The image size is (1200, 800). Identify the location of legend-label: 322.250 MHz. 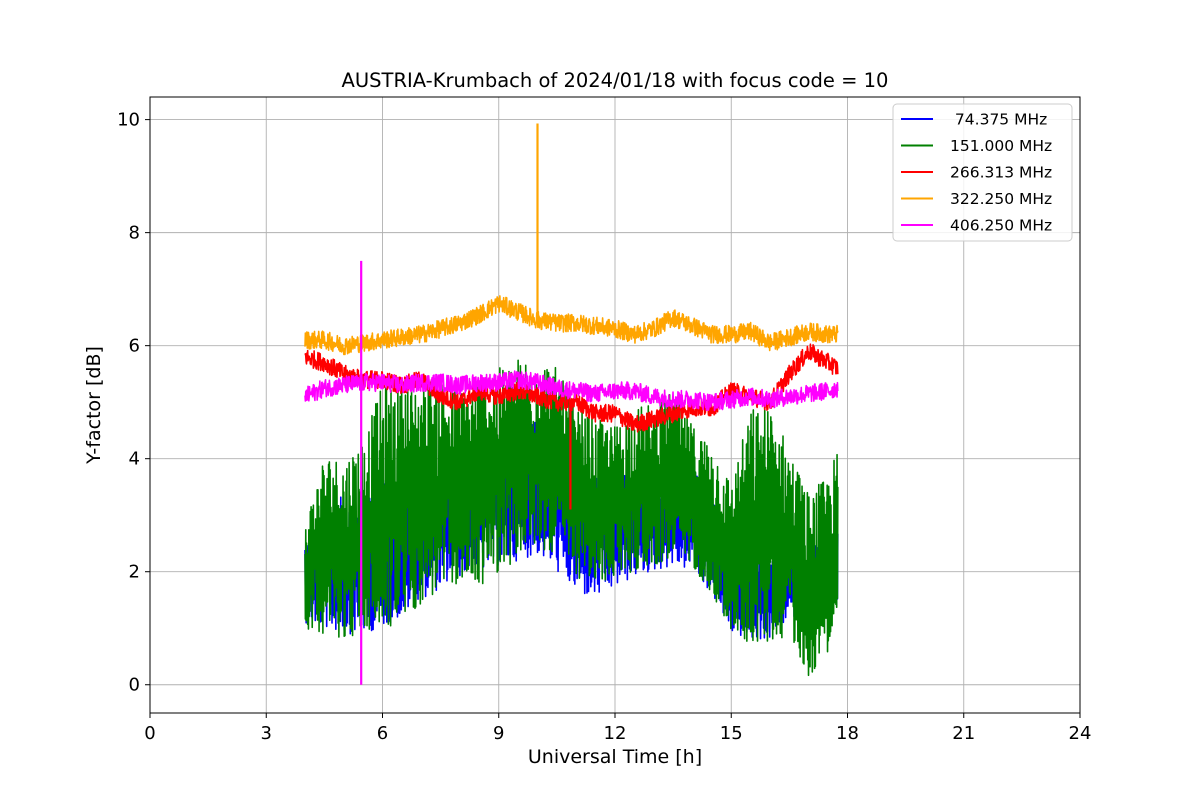
(1001, 199).